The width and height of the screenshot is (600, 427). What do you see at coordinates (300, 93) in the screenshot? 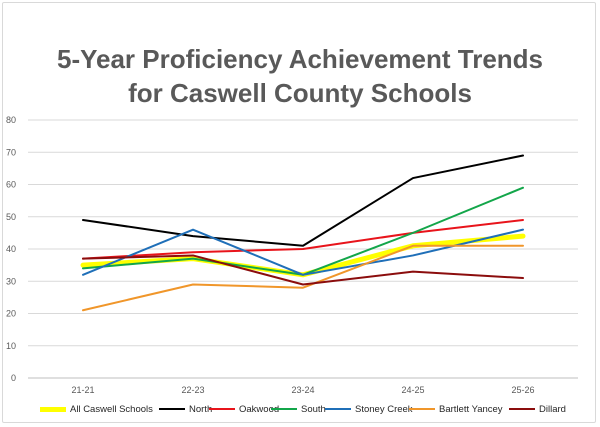
I see `chart-title-line2: for Caswell County Schools` at bounding box center [300, 93].